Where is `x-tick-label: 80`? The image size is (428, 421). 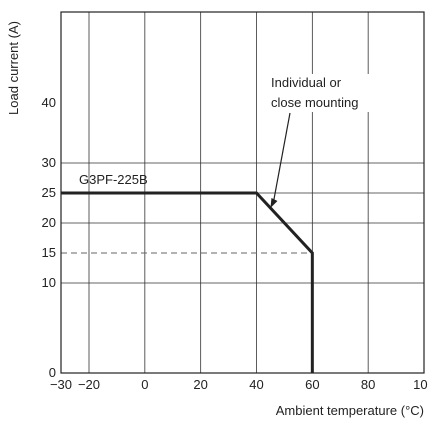 x-tick-label: 80 is located at coordinates (368, 384).